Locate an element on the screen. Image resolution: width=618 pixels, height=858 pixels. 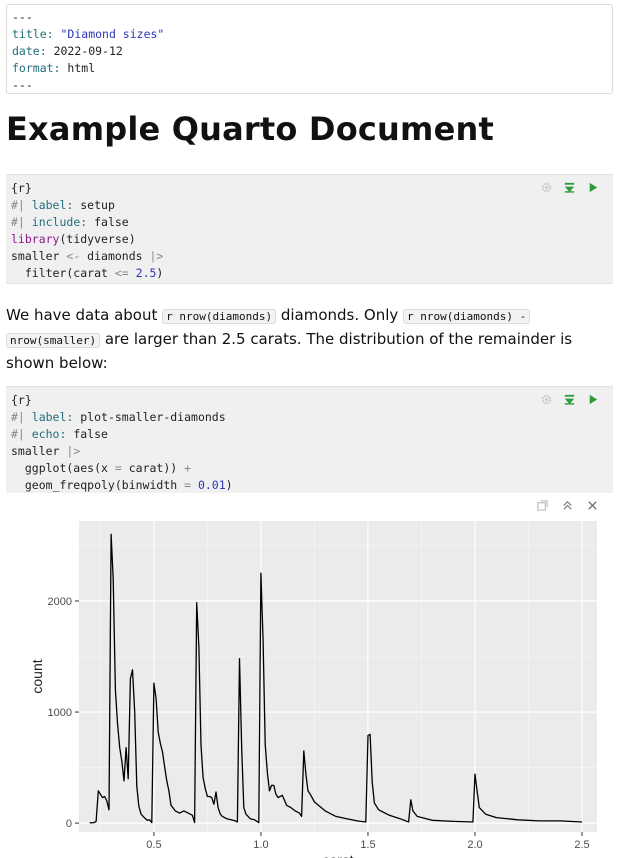
y-tick-label: 0 is located at coordinates (69, 824).